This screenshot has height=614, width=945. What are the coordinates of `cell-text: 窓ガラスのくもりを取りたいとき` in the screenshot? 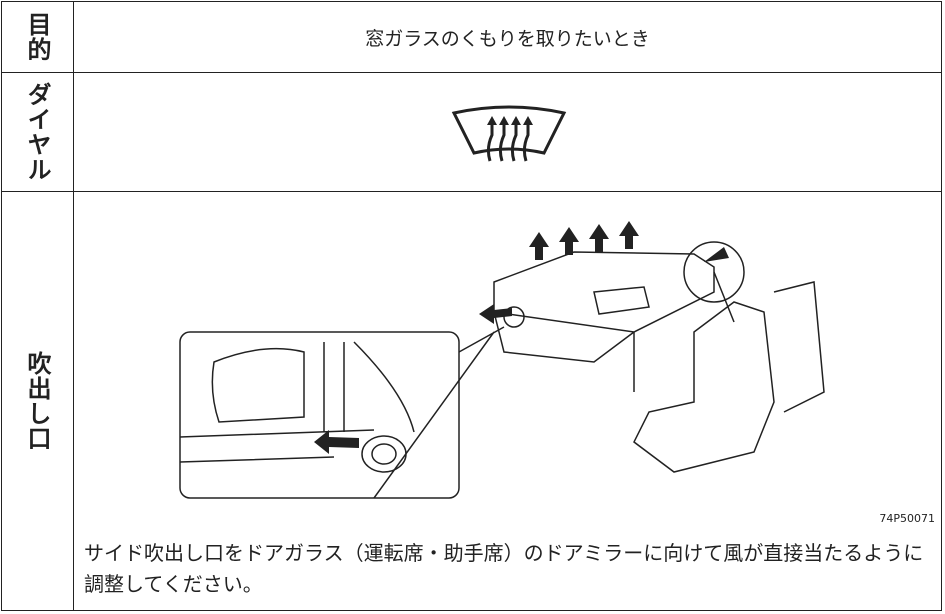 It's located at (507, 38).